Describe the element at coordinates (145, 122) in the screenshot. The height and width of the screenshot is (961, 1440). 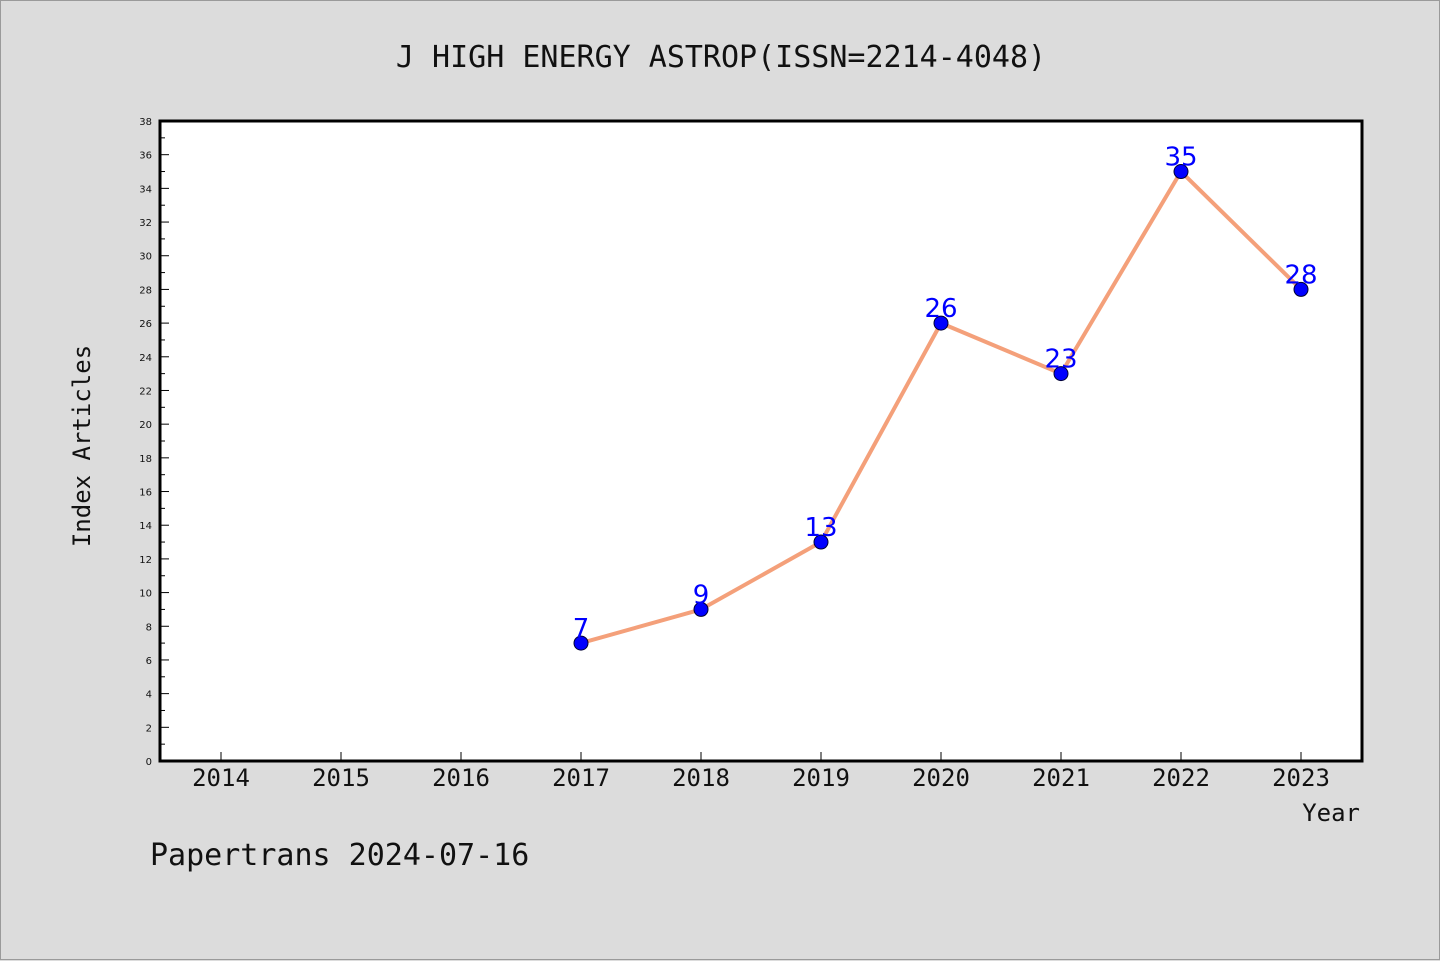
I see `y-tick-label: 38` at that location.